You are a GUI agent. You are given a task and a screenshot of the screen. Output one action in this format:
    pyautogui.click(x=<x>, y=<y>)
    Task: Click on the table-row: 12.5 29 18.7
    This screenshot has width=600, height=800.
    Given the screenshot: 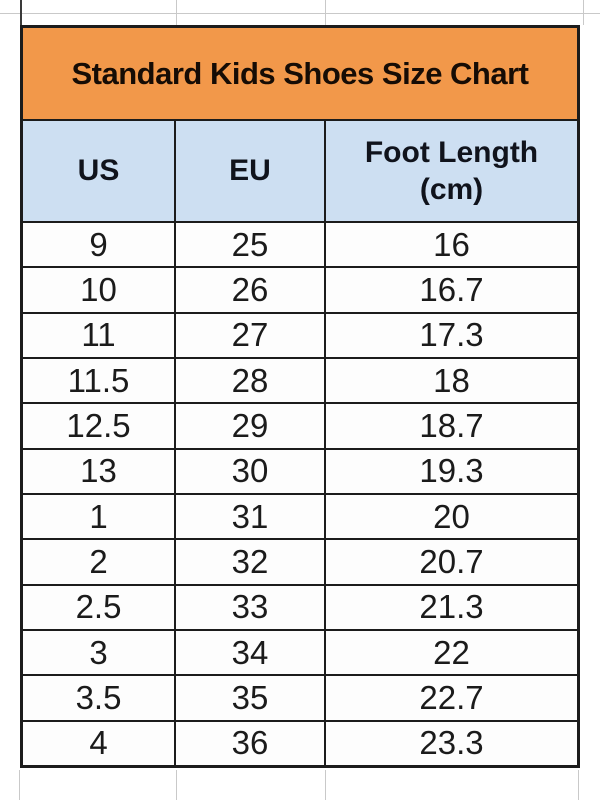 What is the action you would take?
    pyautogui.click(x=300, y=427)
    